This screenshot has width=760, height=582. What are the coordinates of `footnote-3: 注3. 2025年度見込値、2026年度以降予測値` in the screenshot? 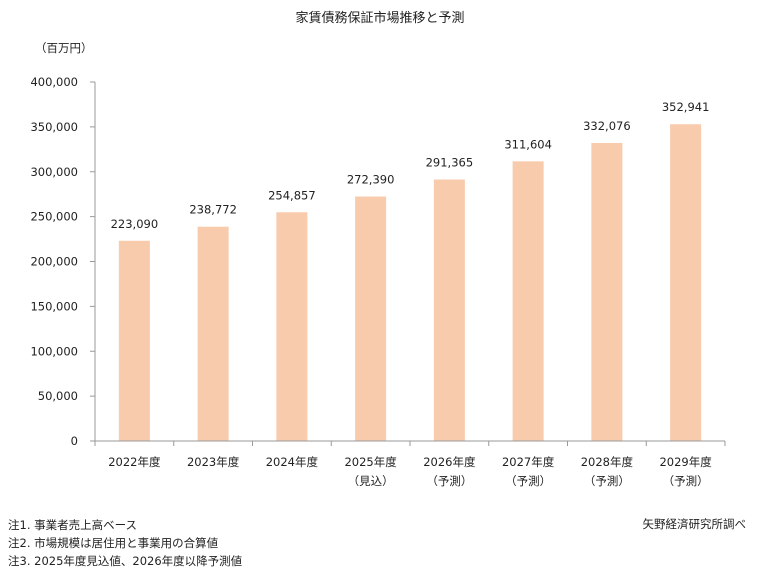 It's located at (125, 561).